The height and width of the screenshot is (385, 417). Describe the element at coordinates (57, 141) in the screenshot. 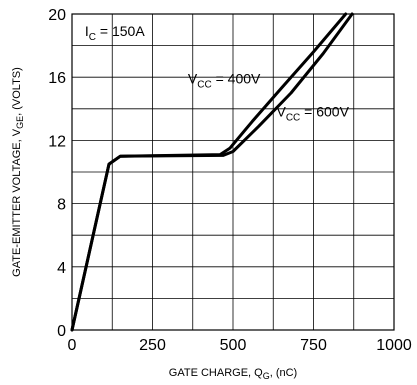

I see `y-tick-label: 12` at that location.